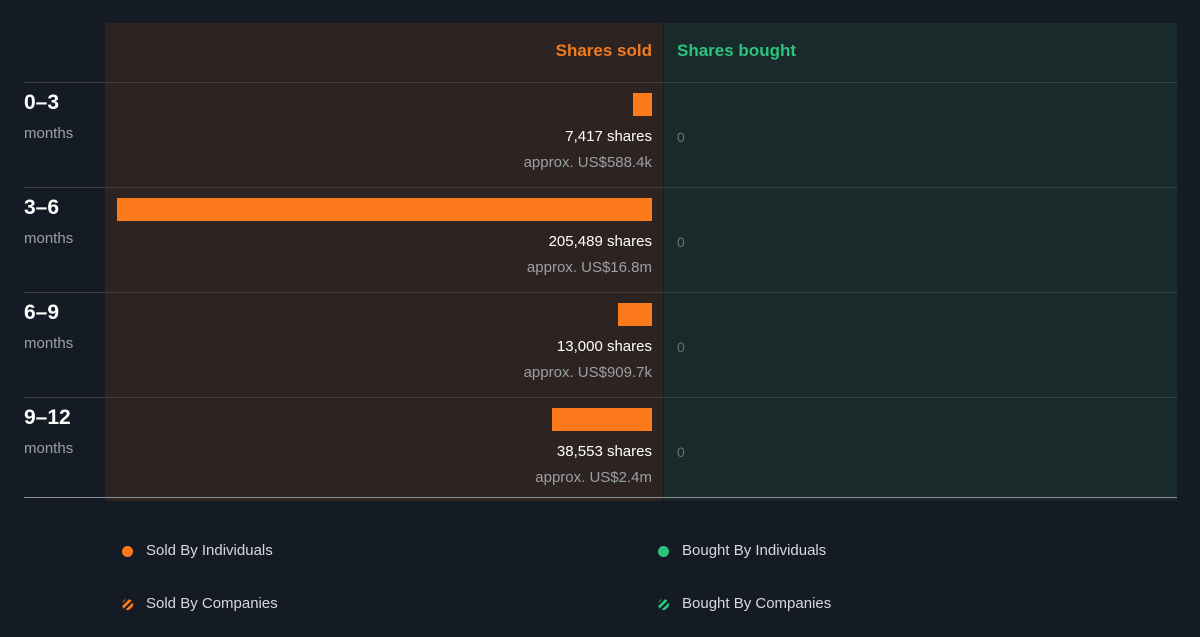 This screenshot has height=637, width=1200. Describe the element at coordinates (600, 497) in the screenshot. I see `chart-bottom-axis` at that location.